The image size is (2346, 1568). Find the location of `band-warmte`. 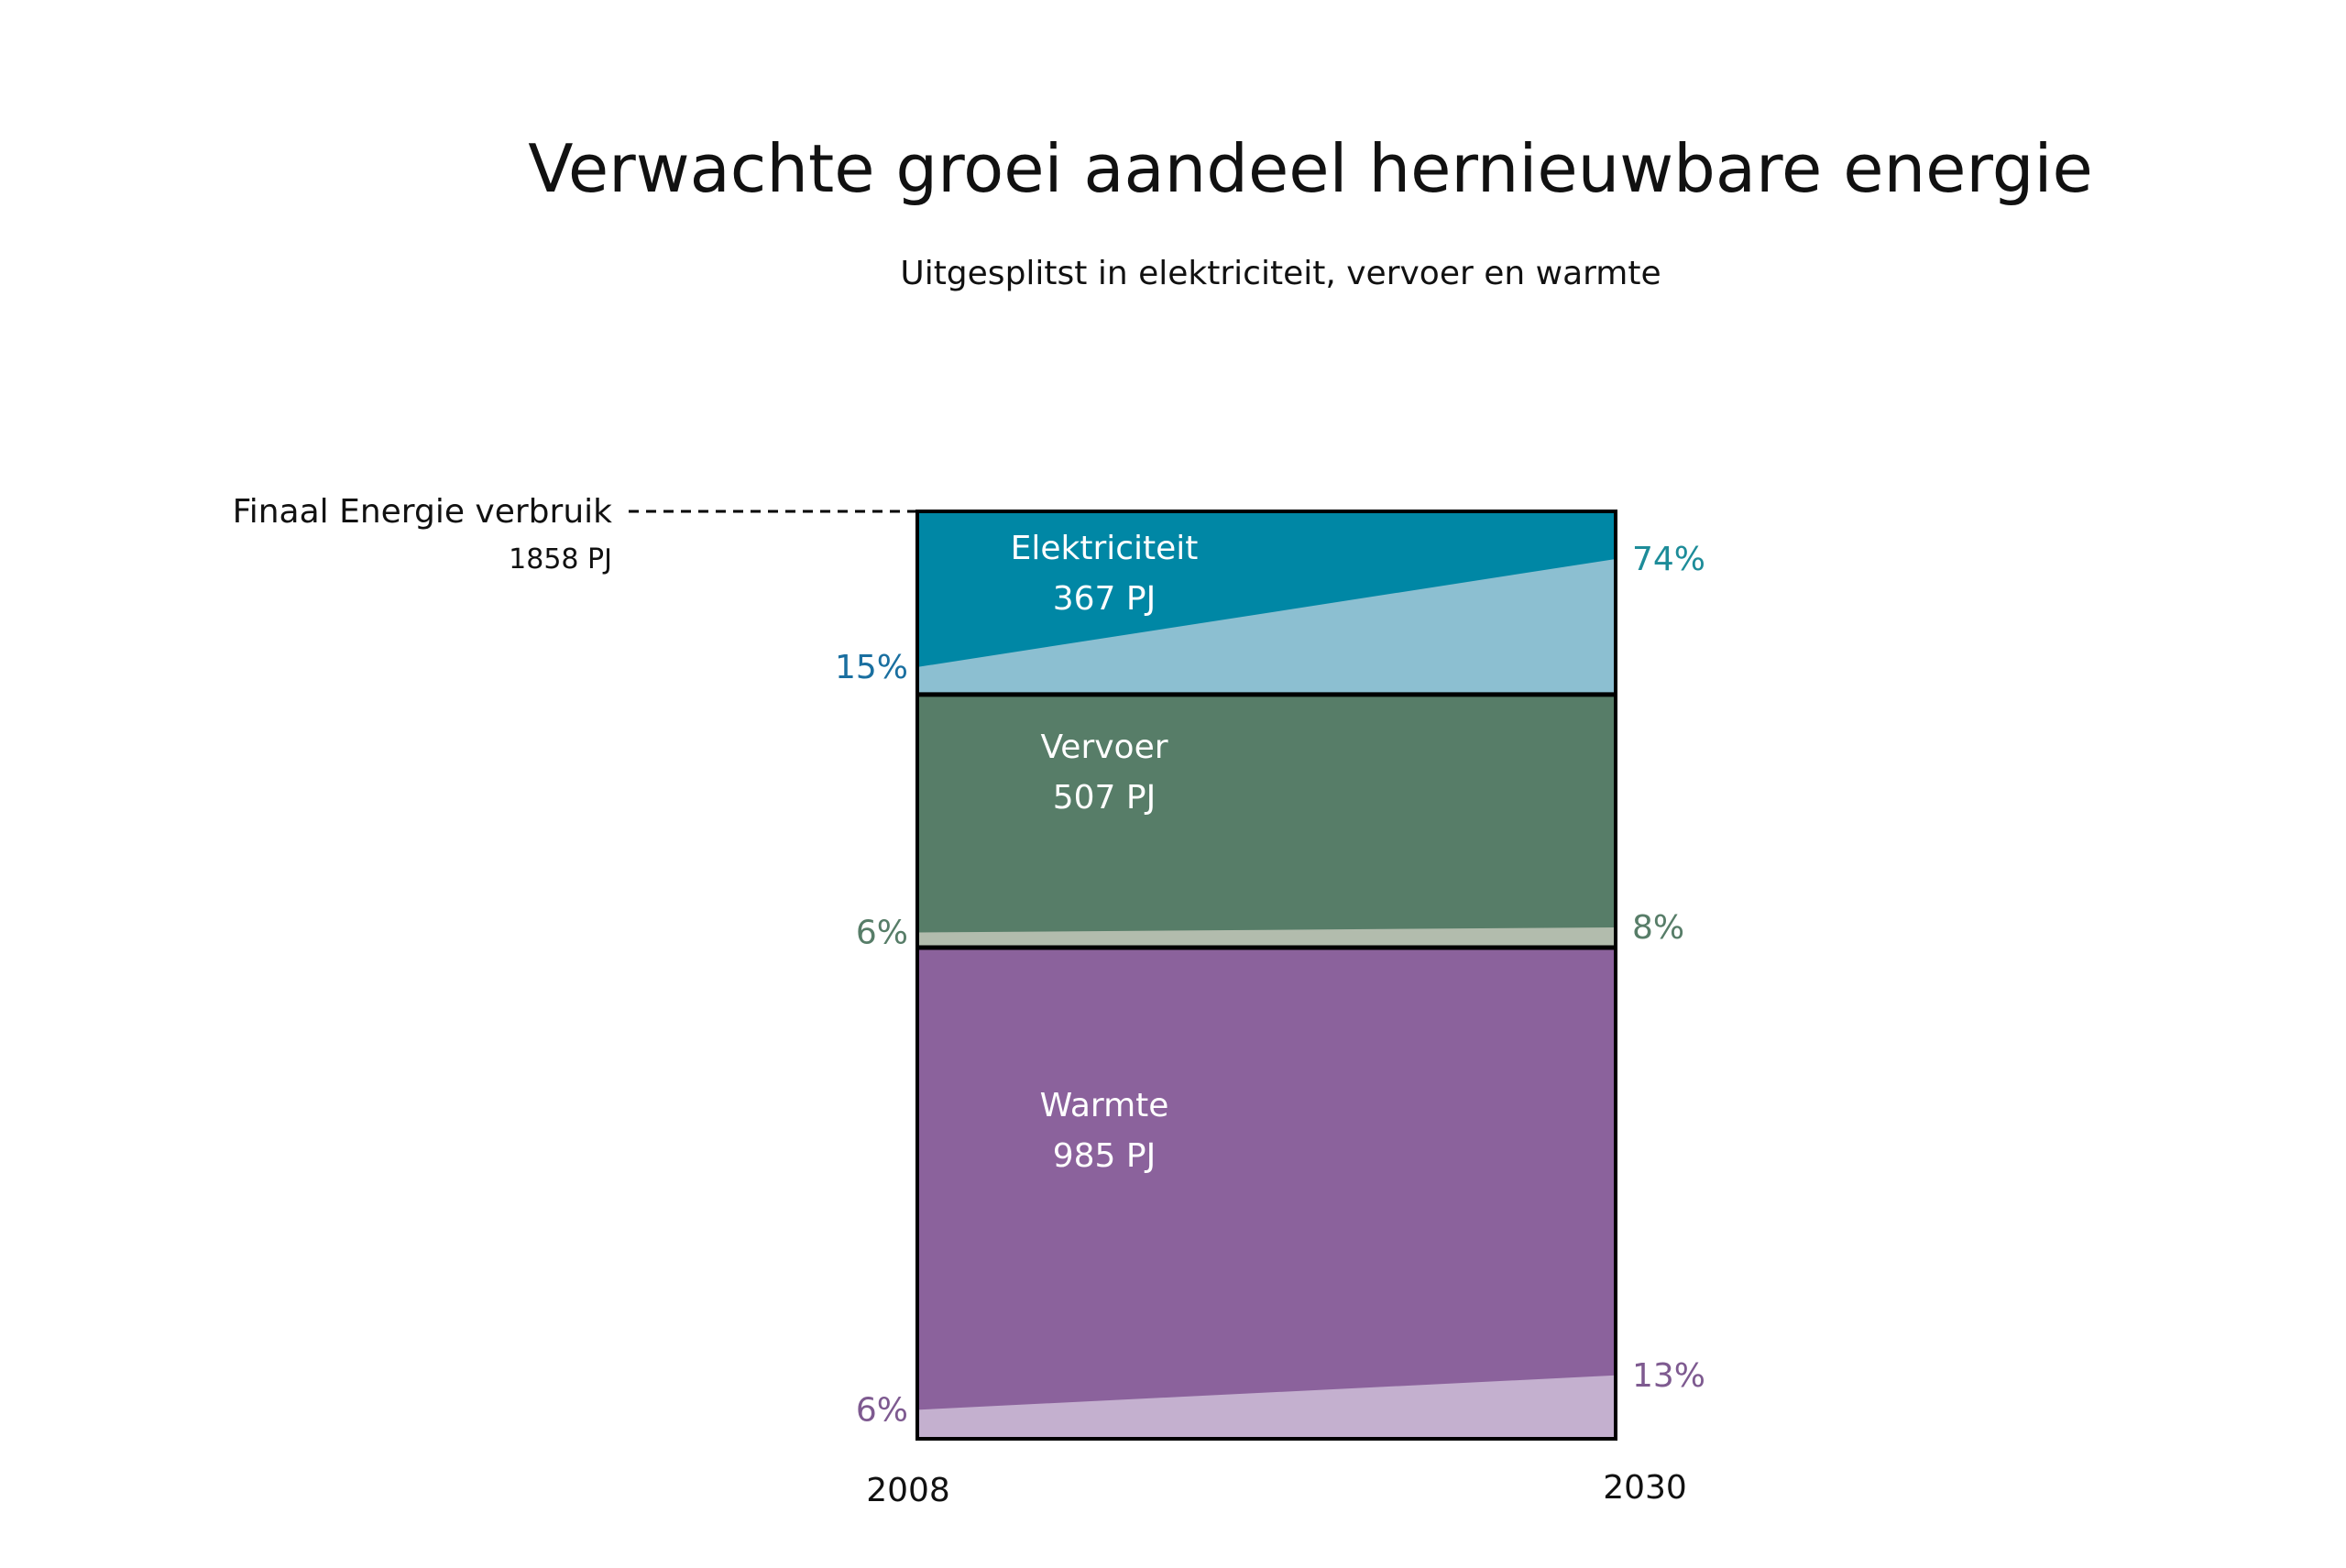

band-warmte is located at coordinates (1266, 1194).